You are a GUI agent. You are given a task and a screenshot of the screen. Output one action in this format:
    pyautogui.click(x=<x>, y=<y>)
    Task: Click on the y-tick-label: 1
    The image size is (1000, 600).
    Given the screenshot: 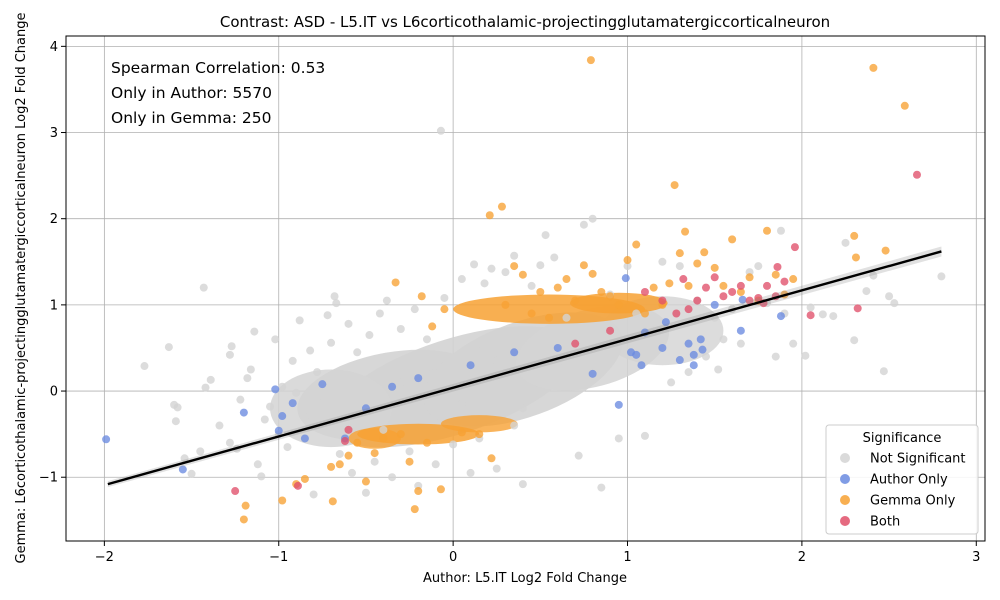 What is the action you would take?
    pyautogui.click(x=54, y=305)
    